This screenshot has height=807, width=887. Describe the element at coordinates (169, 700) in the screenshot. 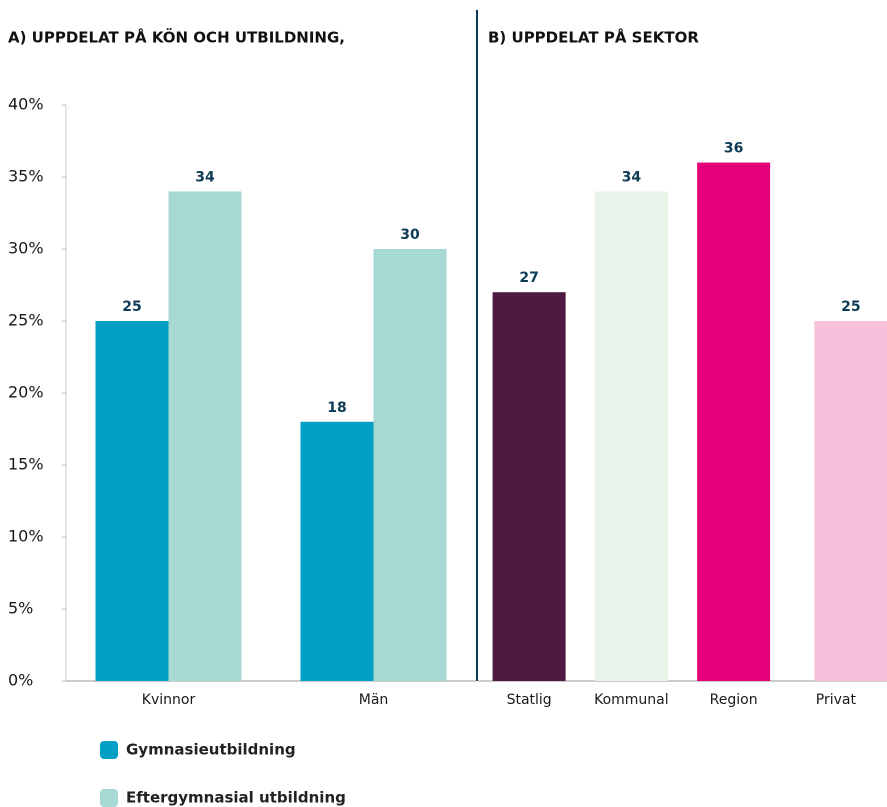

I see `x-tick-label: Kvinnor` at that location.